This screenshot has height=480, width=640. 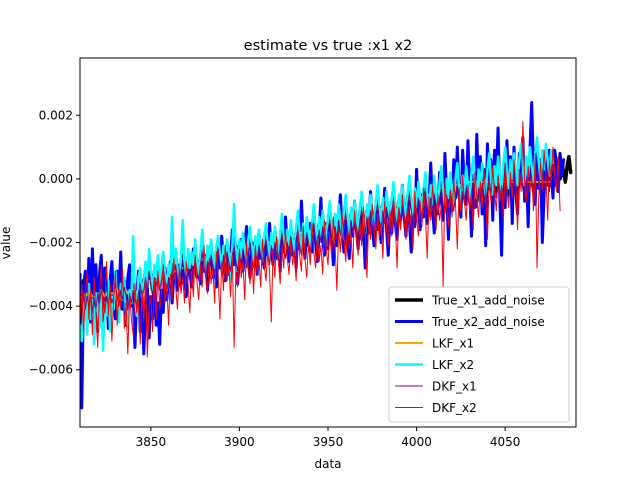 I want to click on y-tick-label: −0.002, so click(x=51, y=243).